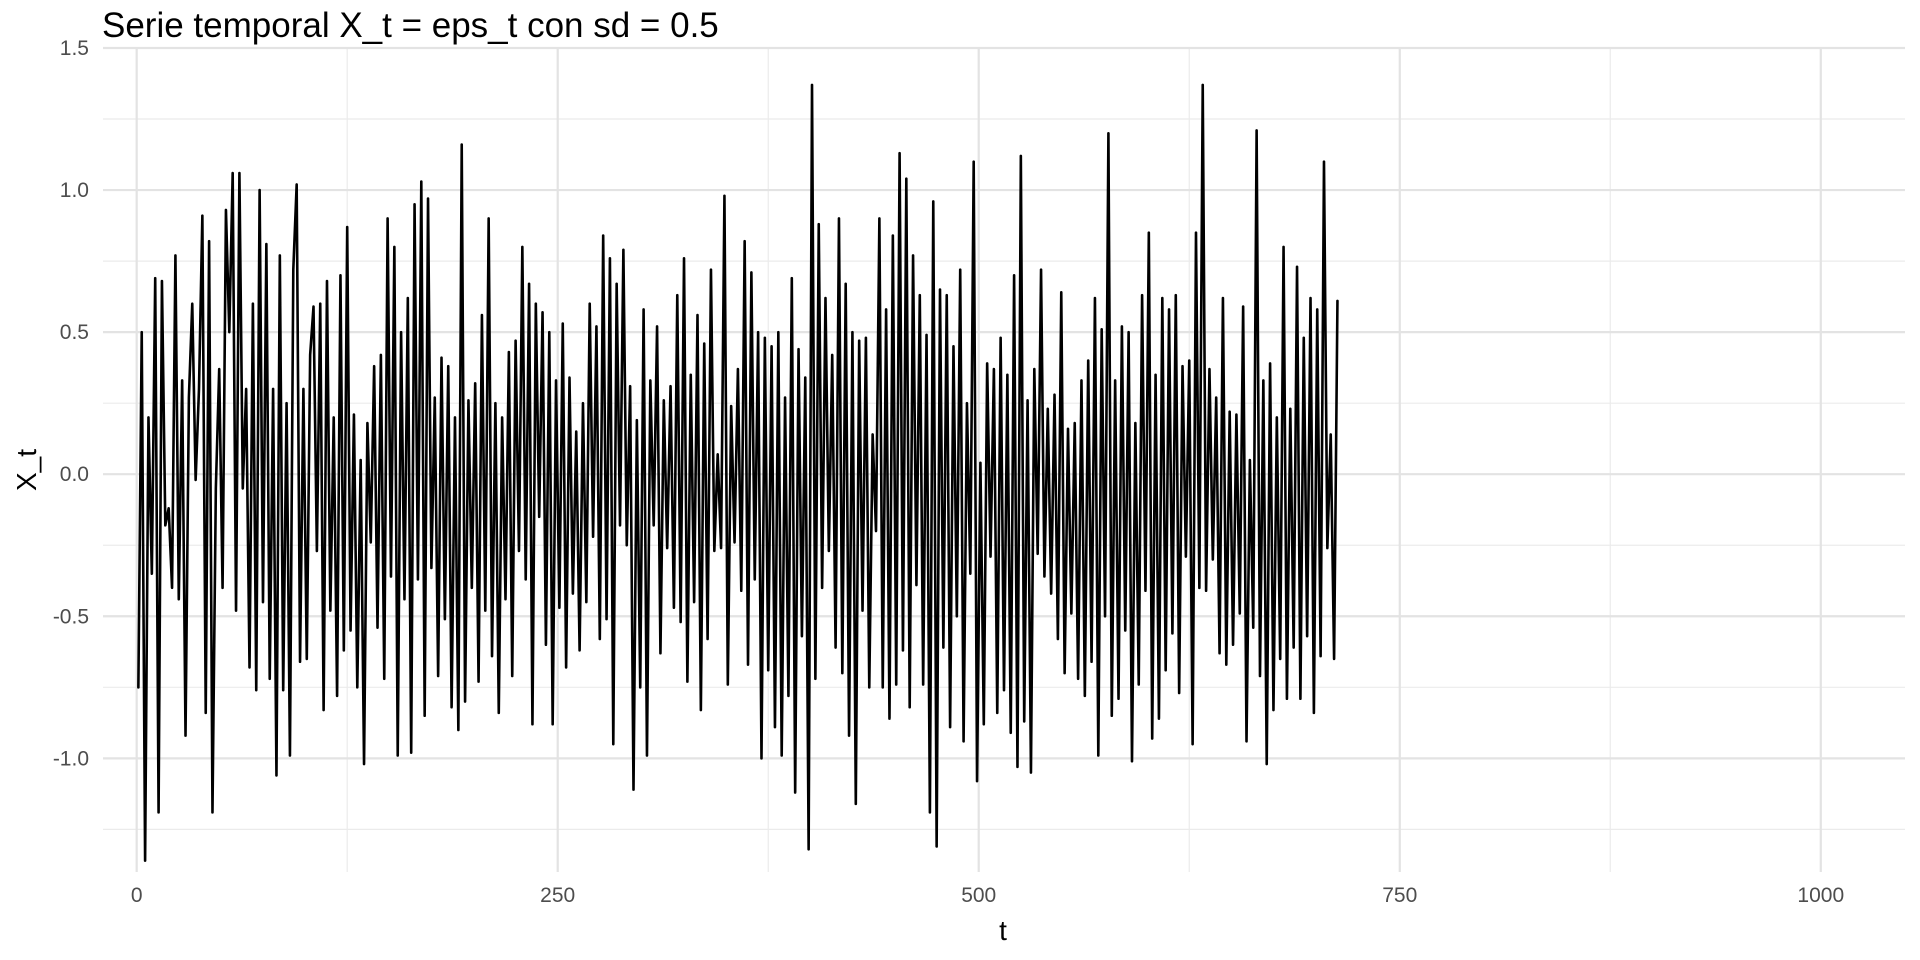 This screenshot has height=960, width=1920. I want to click on x-axis-title: t, so click(1003, 930).